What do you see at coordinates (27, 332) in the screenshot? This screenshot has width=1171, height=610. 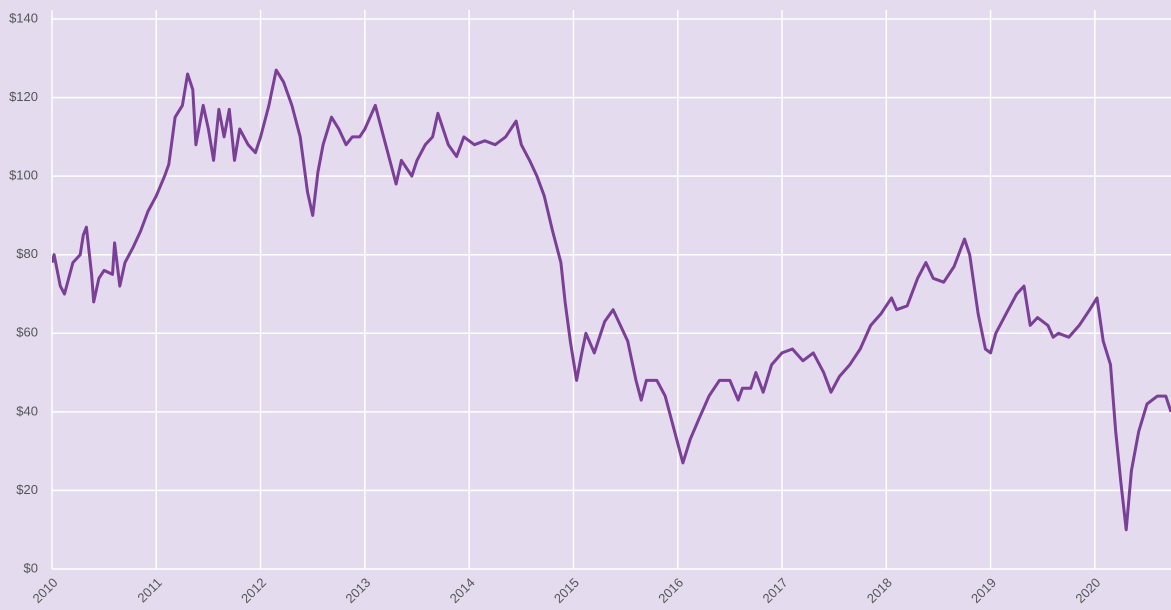 I see `y-tick-label: $60` at bounding box center [27, 332].